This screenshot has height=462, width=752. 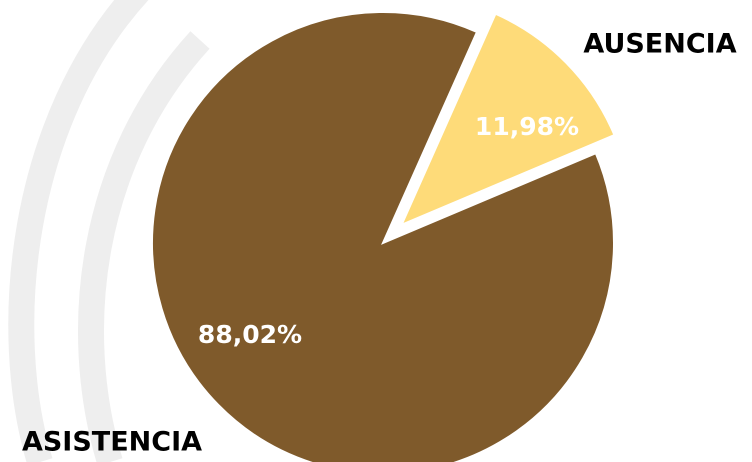 I want to click on pie-slice, so click(x=507, y=119).